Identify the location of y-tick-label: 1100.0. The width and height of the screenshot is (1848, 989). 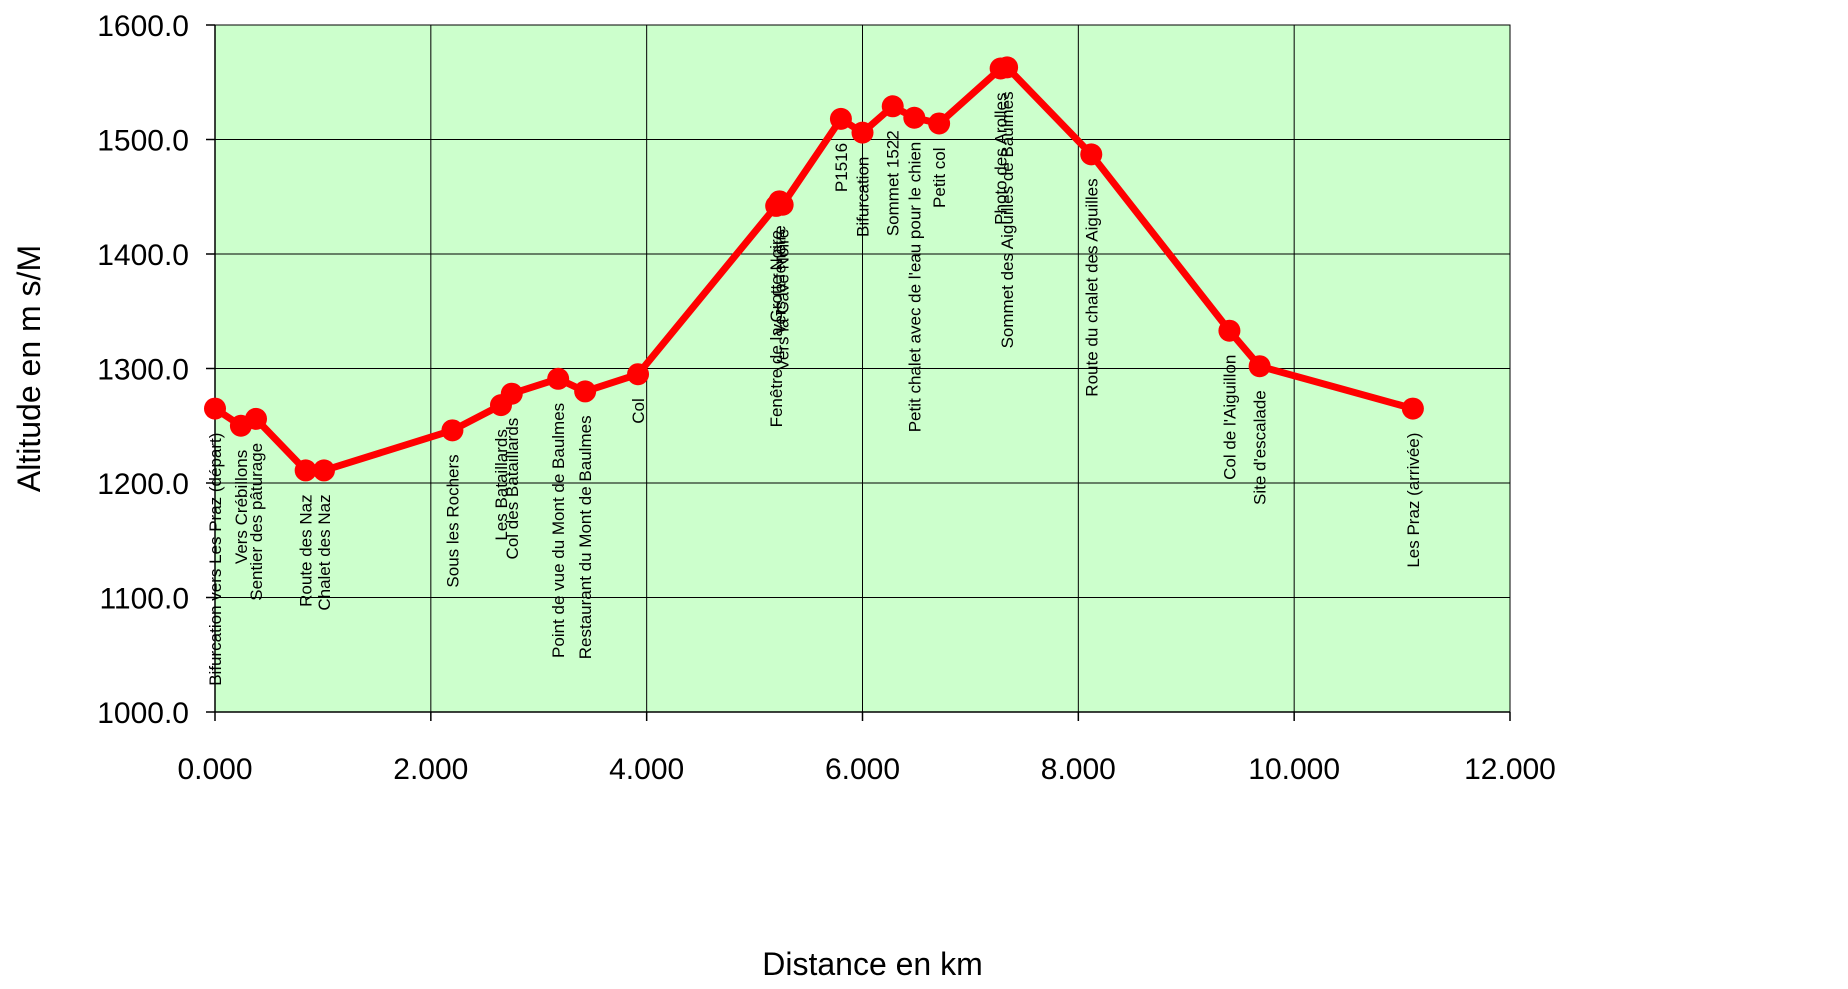
(144, 599).